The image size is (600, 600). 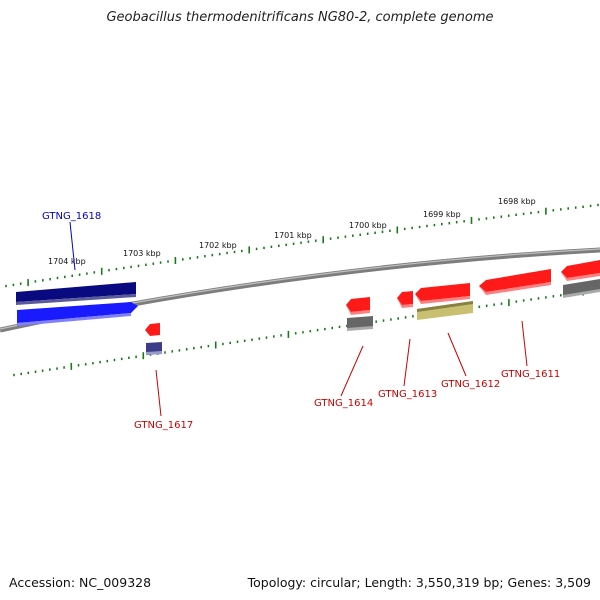 What do you see at coordinates (517, 201) in the screenshot?
I see `scale-label-1698: 1698 kbp` at bounding box center [517, 201].